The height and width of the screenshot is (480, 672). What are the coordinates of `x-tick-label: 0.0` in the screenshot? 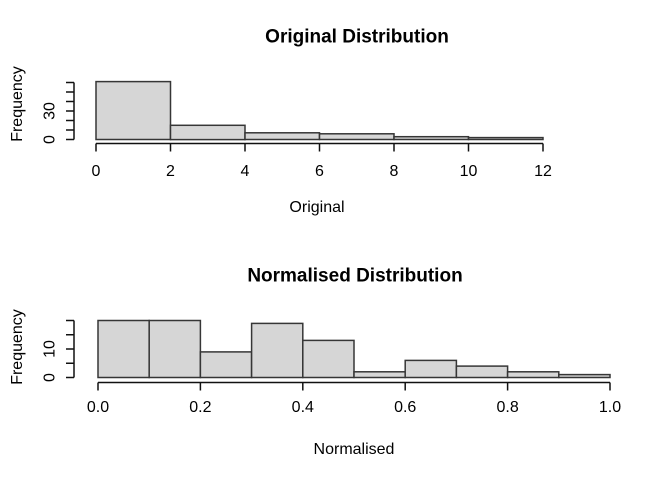 It's located at (98, 407).